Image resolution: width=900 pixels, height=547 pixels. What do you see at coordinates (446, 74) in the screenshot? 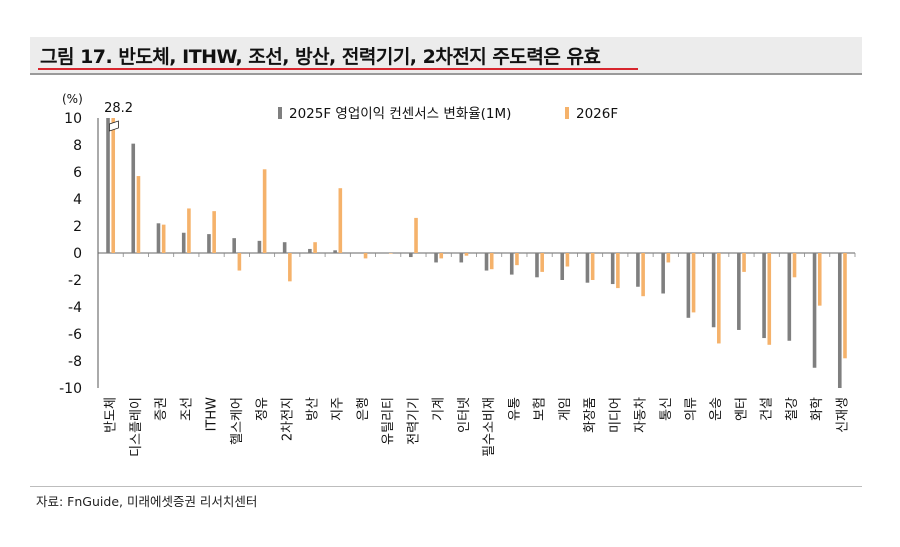
I see `title-rule` at bounding box center [446, 74].